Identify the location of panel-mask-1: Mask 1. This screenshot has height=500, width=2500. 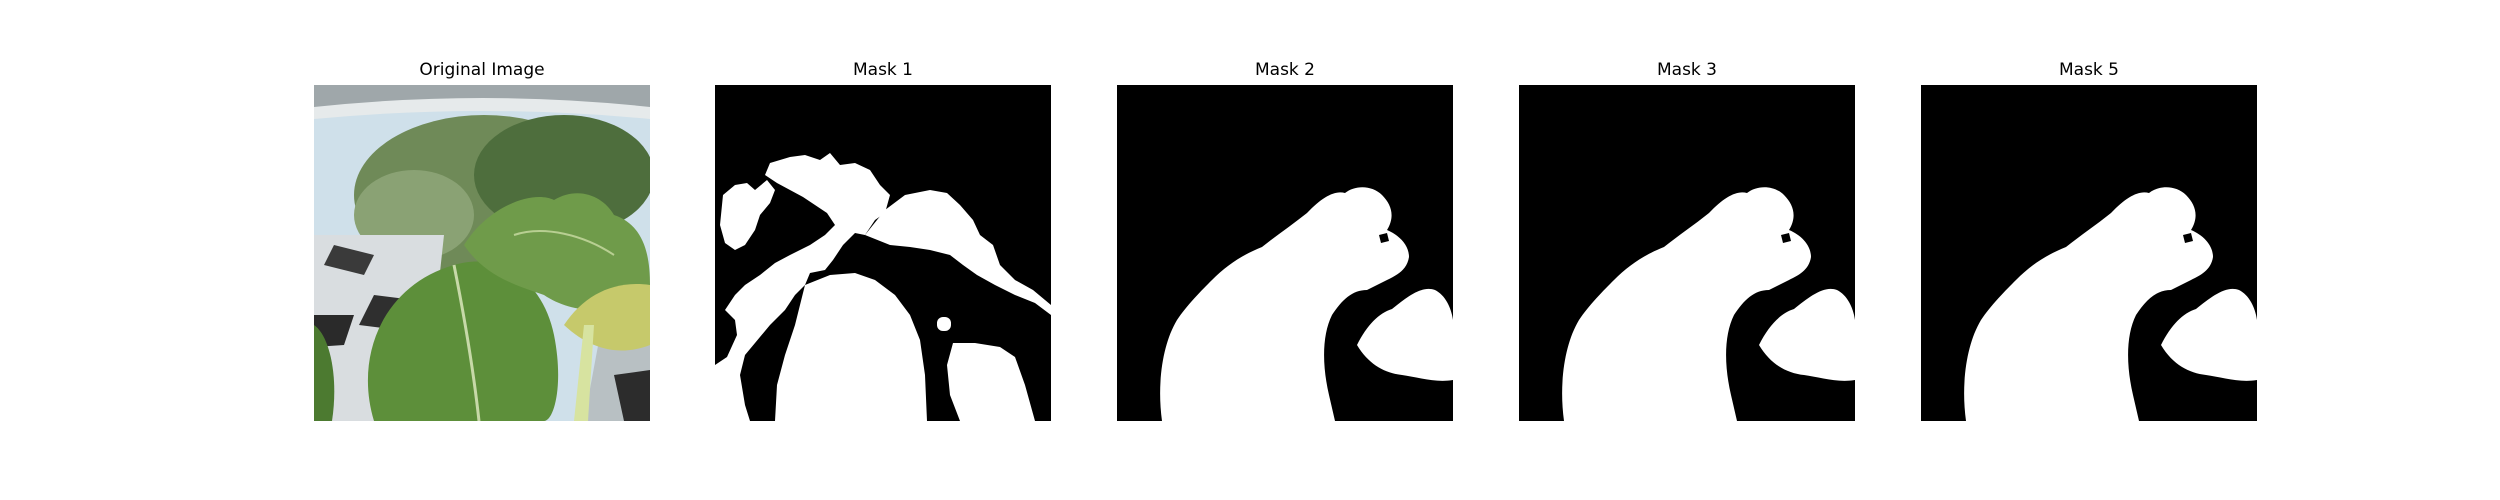
(883, 250).